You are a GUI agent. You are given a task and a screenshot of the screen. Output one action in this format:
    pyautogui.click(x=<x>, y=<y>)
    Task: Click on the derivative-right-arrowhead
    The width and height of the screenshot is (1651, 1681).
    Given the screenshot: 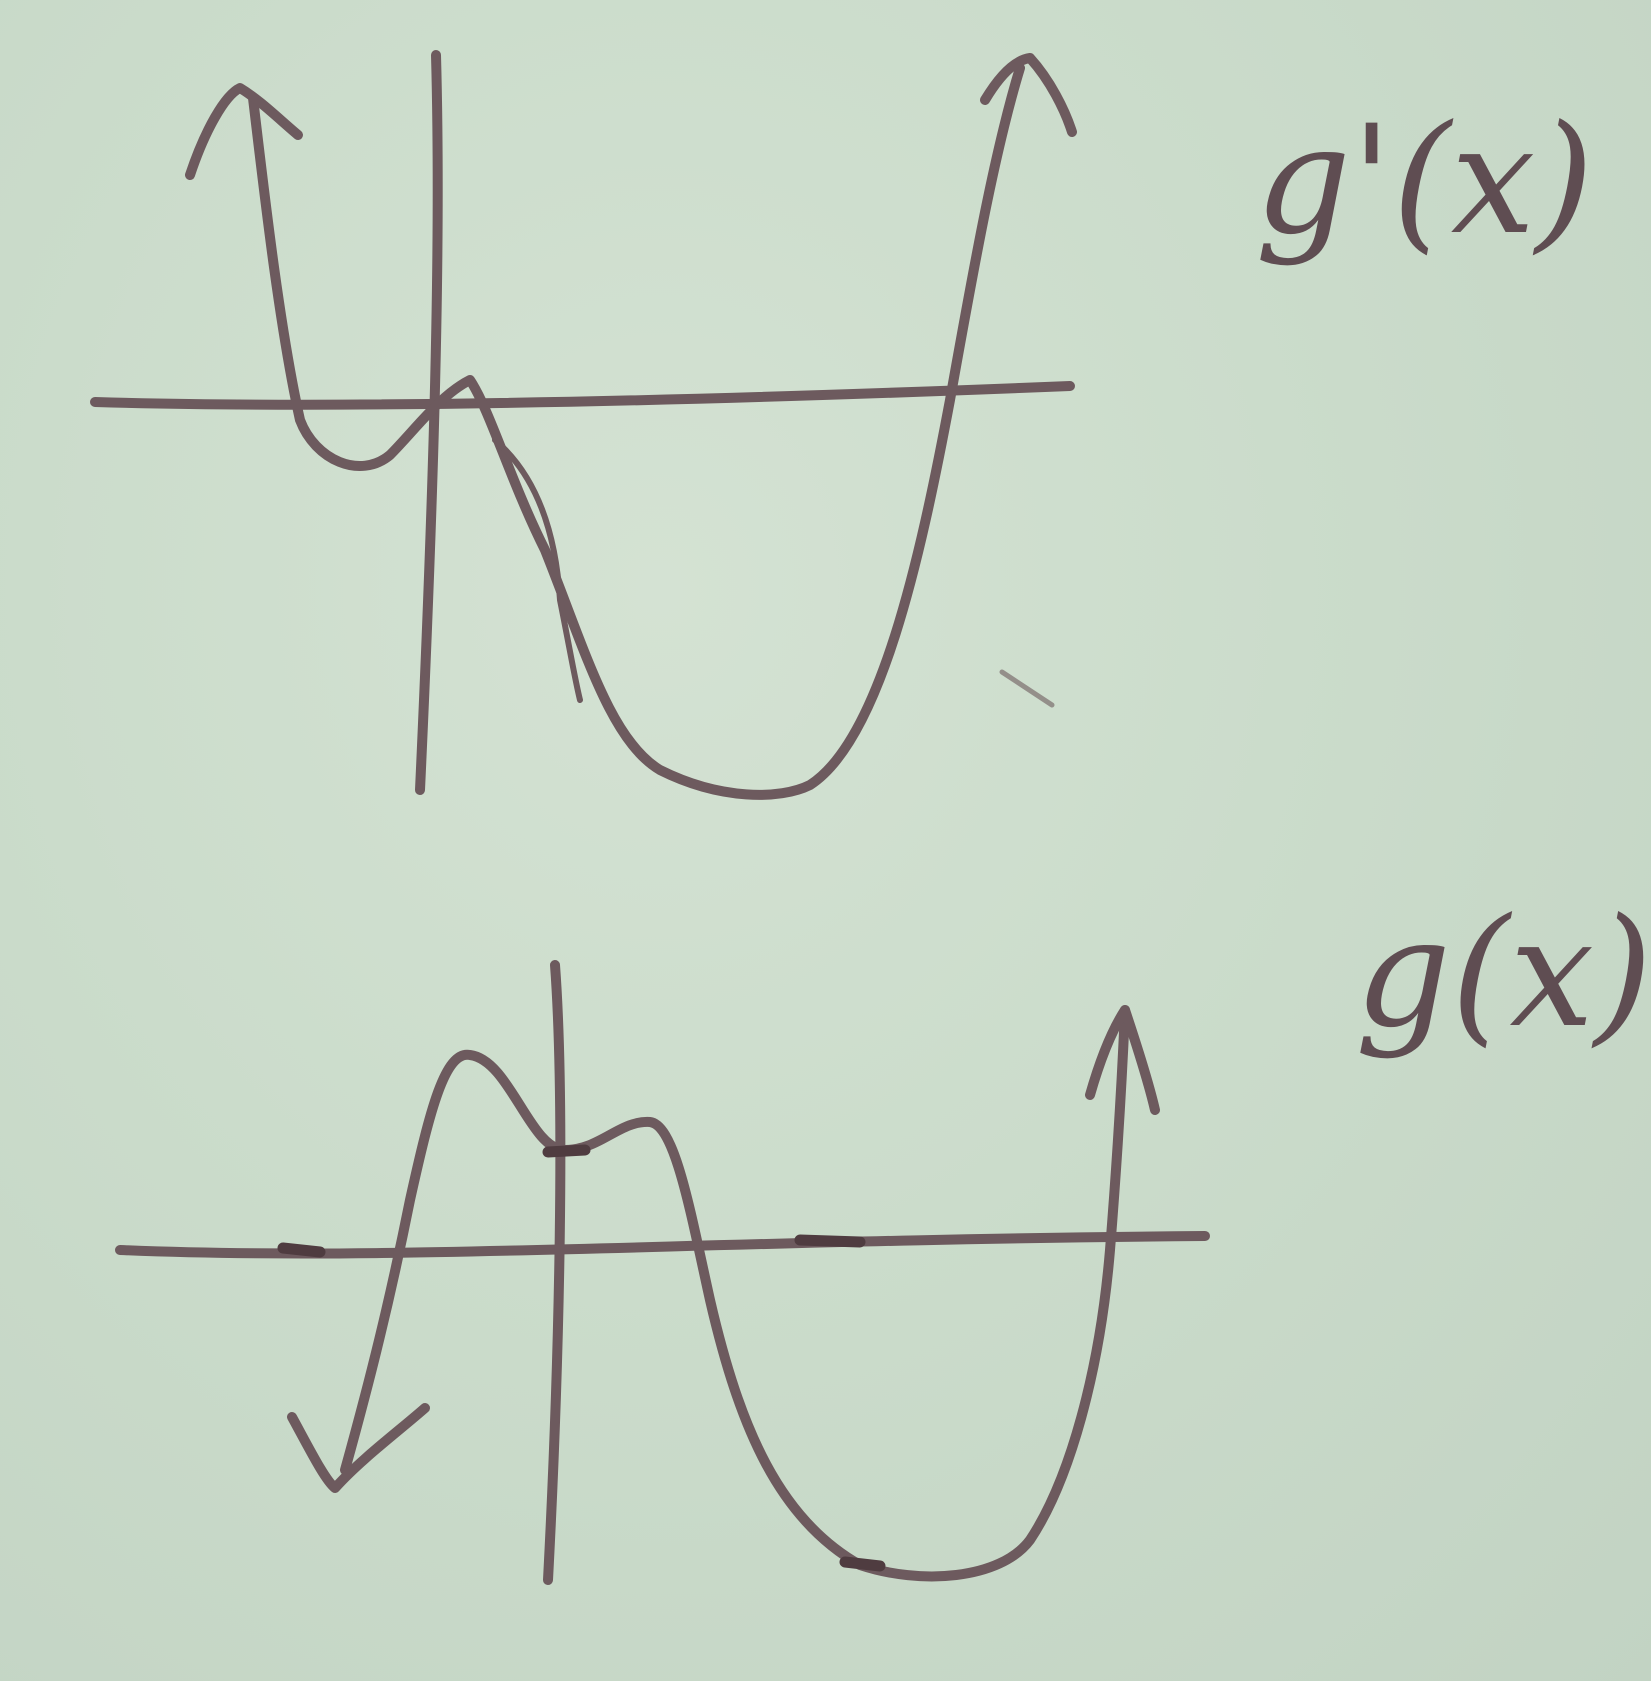 What is the action you would take?
    pyautogui.click(x=1028, y=95)
    